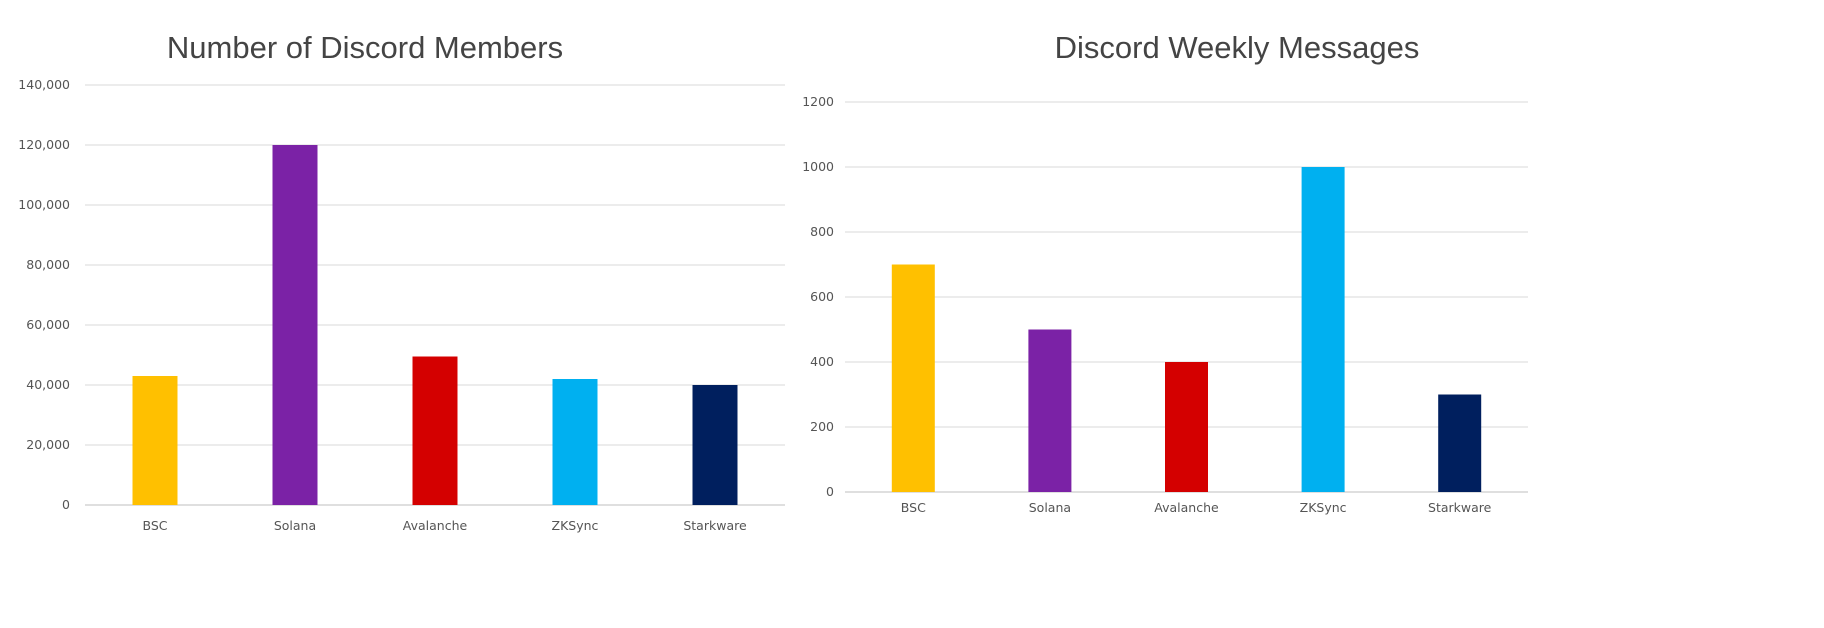 This screenshot has height=628, width=1824. I want to click on chart1-ytick-label: 140,000, so click(44, 84).